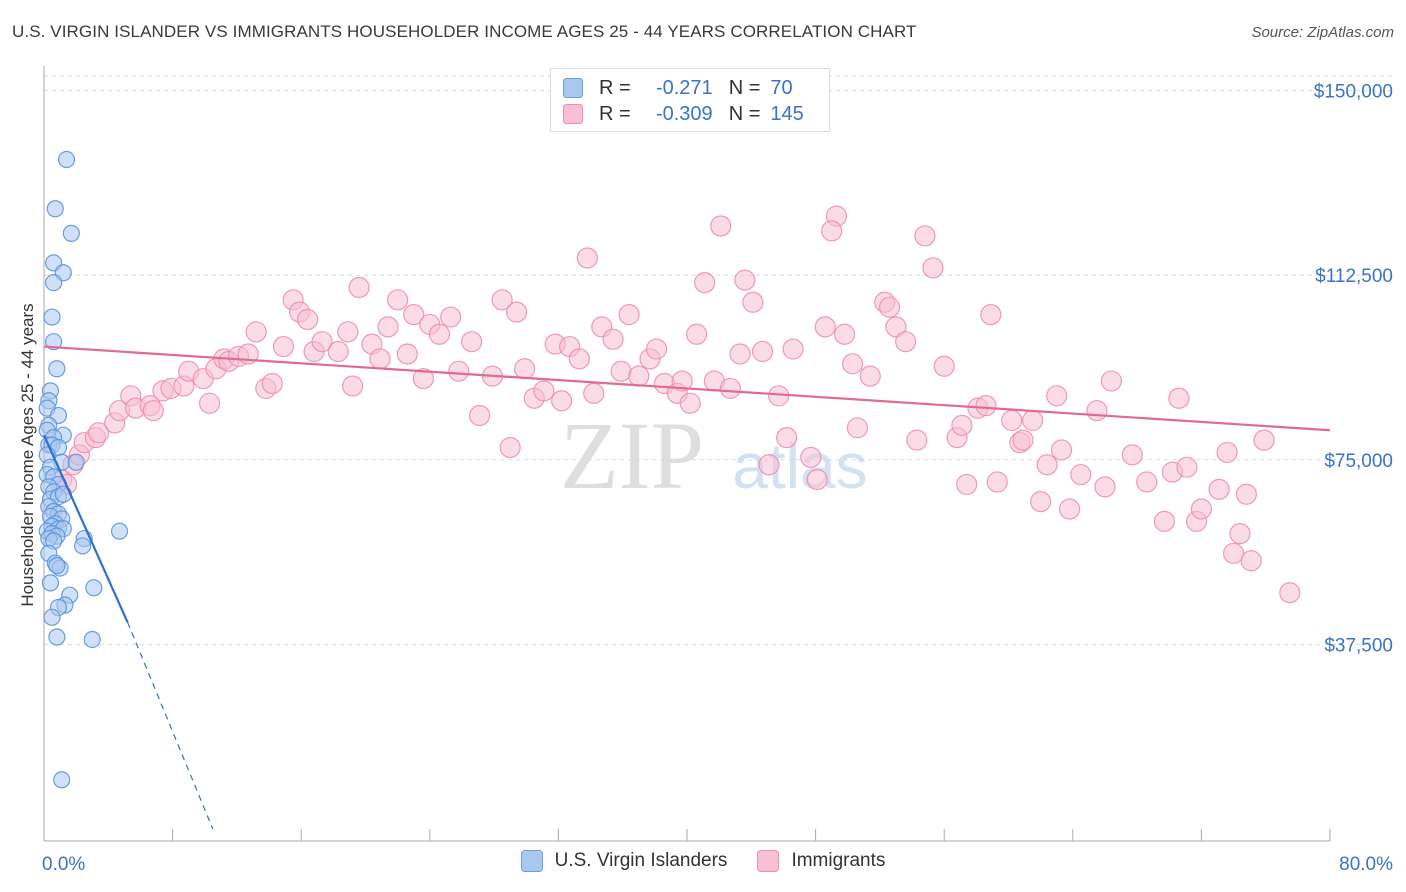 This screenshot has height=892, width=1406. I want to click on legend-swatch-pink, so click(573, 114).